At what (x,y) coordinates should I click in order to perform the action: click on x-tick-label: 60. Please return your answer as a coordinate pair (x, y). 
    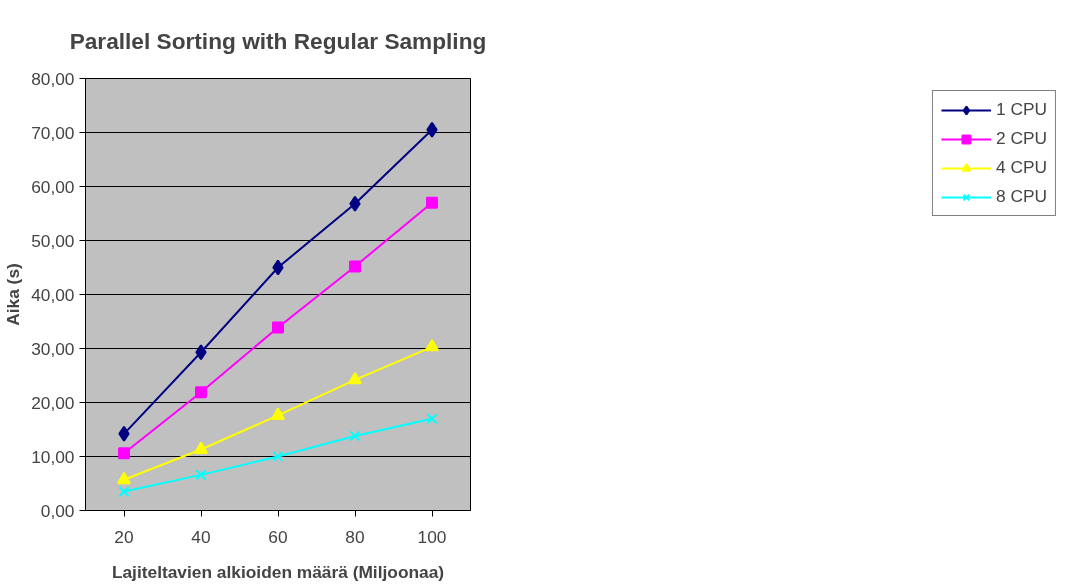
    Looking at the image, I should click on (278, 536).